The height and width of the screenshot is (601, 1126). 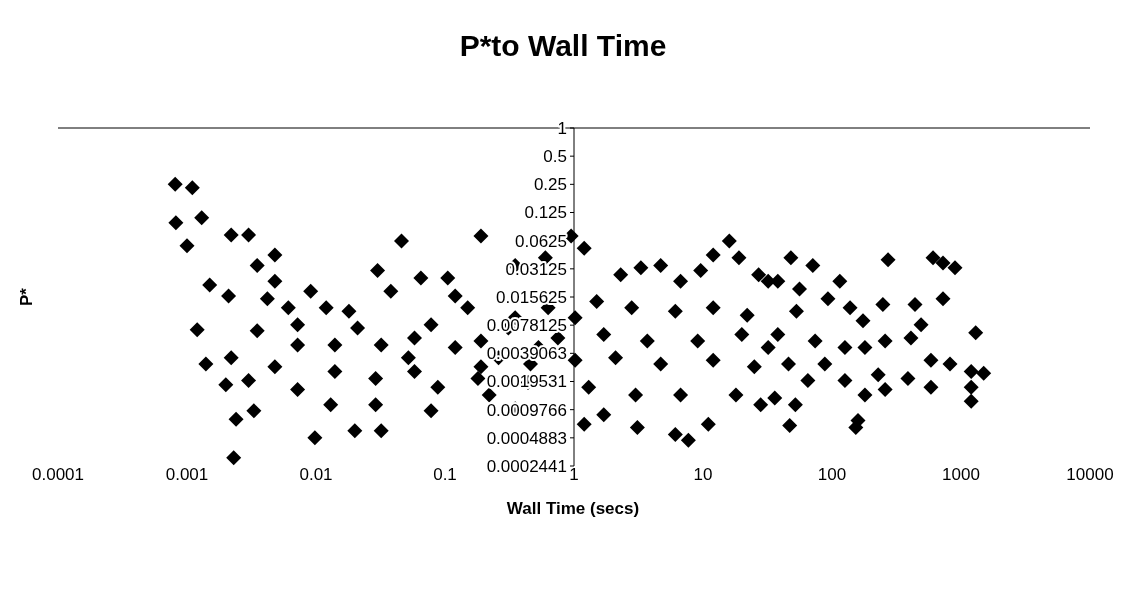 What do you see at coordinates (573, 508) in the screenshot?
I see `x-axis-title: Wall Time (secs)` at bounding box center [573, 508].